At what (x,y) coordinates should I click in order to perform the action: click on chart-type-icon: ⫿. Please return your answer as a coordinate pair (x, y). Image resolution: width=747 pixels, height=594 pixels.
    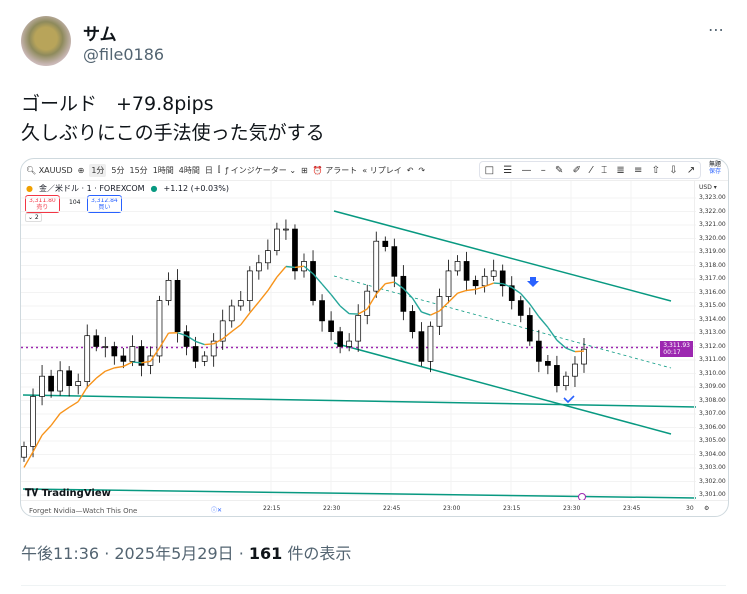
    Looking at the image, I should click on (219, 169).